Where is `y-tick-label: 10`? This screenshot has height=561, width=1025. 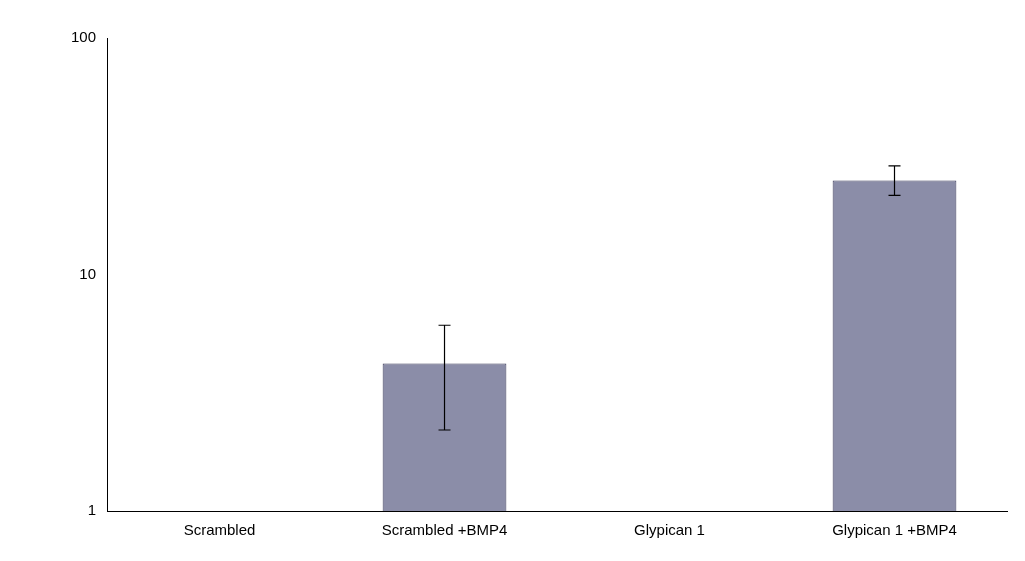
y-tick-label: 10 is located at coordinates (88, 273).